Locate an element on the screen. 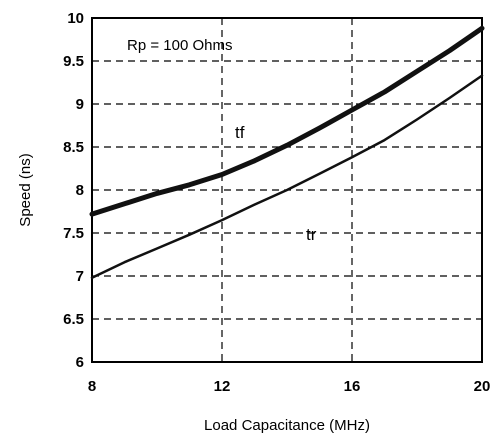 Image resolution: width=504 pixels, height=444 pixels. y-tick-label: 8.5 is located at coordinates (73, 147).